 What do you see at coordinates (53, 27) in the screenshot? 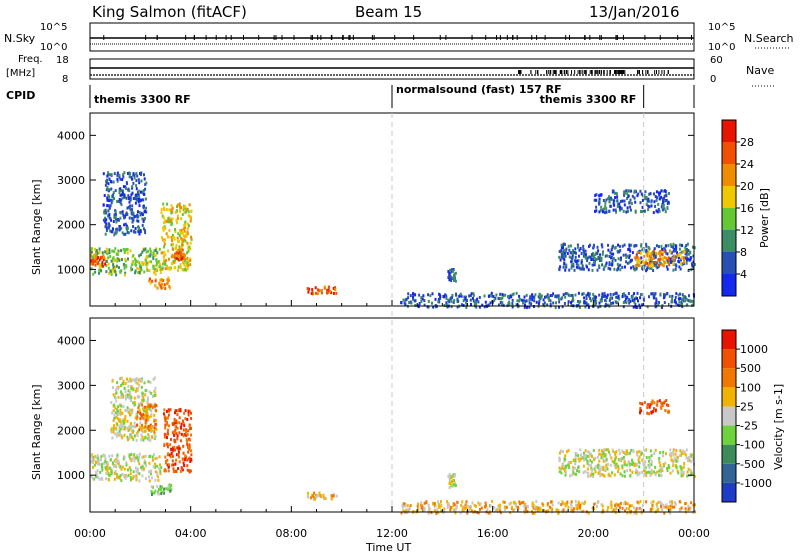
I see `nsky-tick-top: 10^5` at bounding box center [53, 27].